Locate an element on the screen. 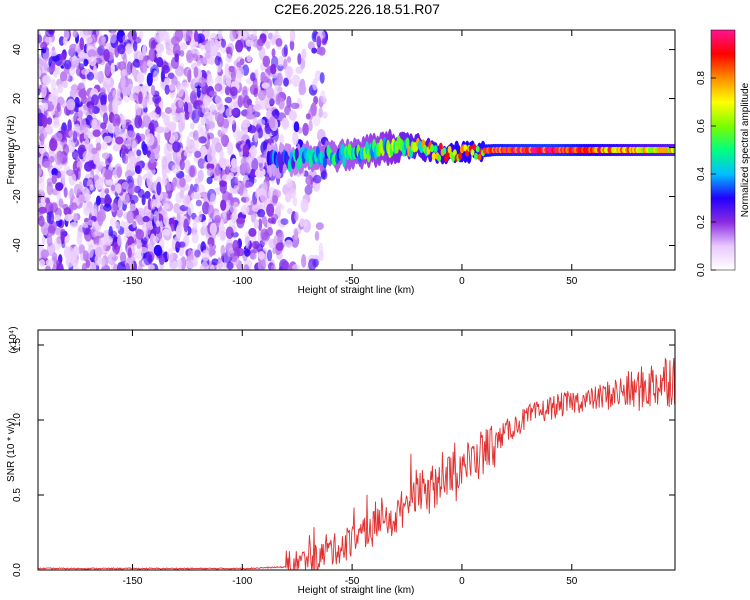  y-tick-label: 1.5 is located at coordinates (17, 345).